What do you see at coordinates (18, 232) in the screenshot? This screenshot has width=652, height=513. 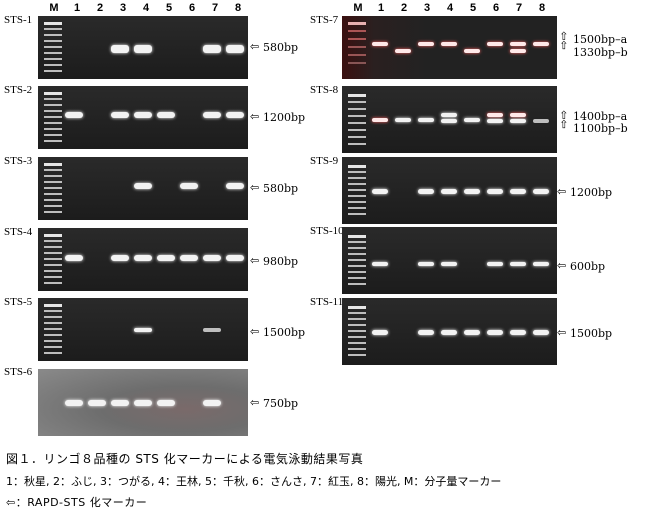 I see `panel-label: STS-4` at bounding box center [18, 232].